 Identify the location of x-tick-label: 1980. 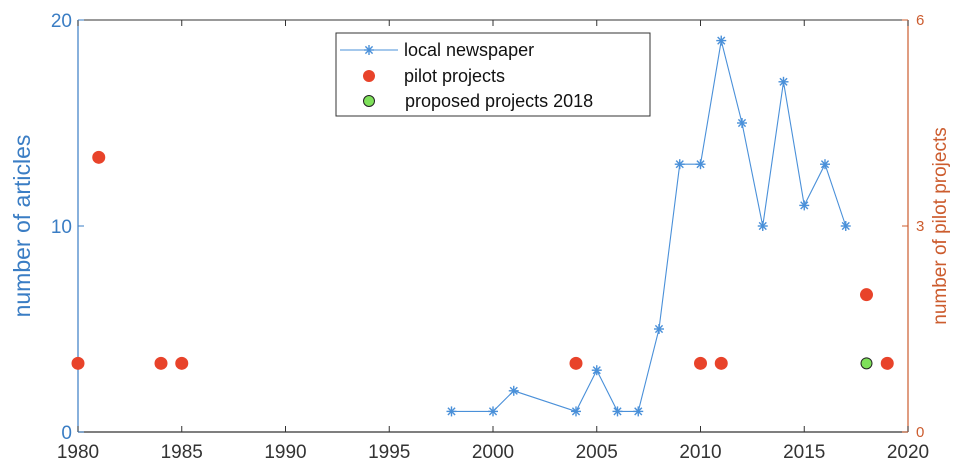
(78, 452).